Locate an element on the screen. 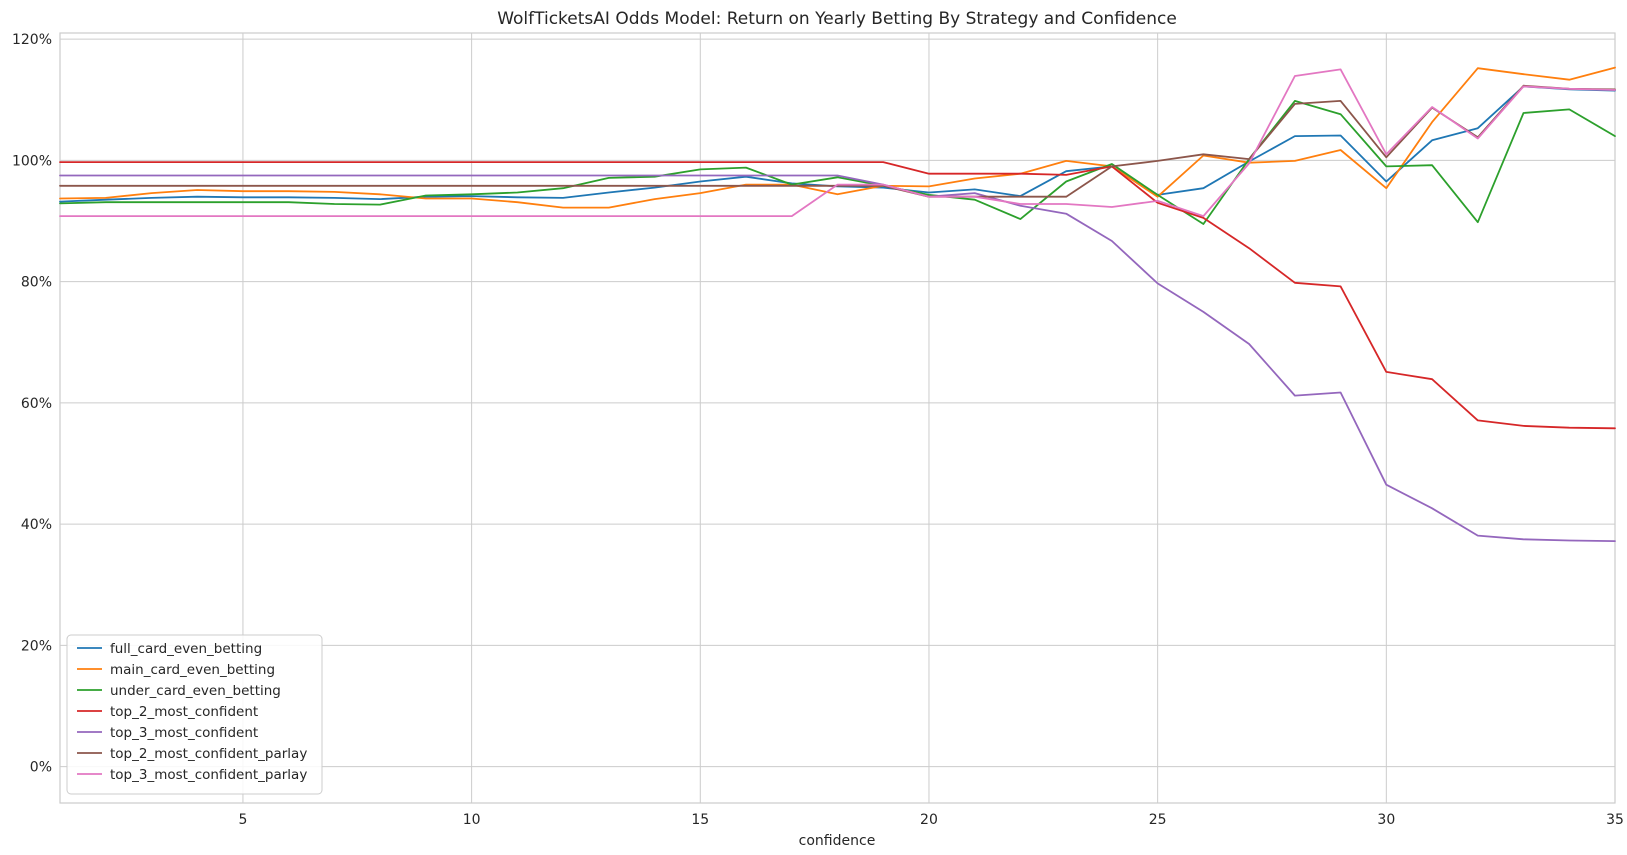  x-tick-label: 20 is located at coordinates (929, 820).